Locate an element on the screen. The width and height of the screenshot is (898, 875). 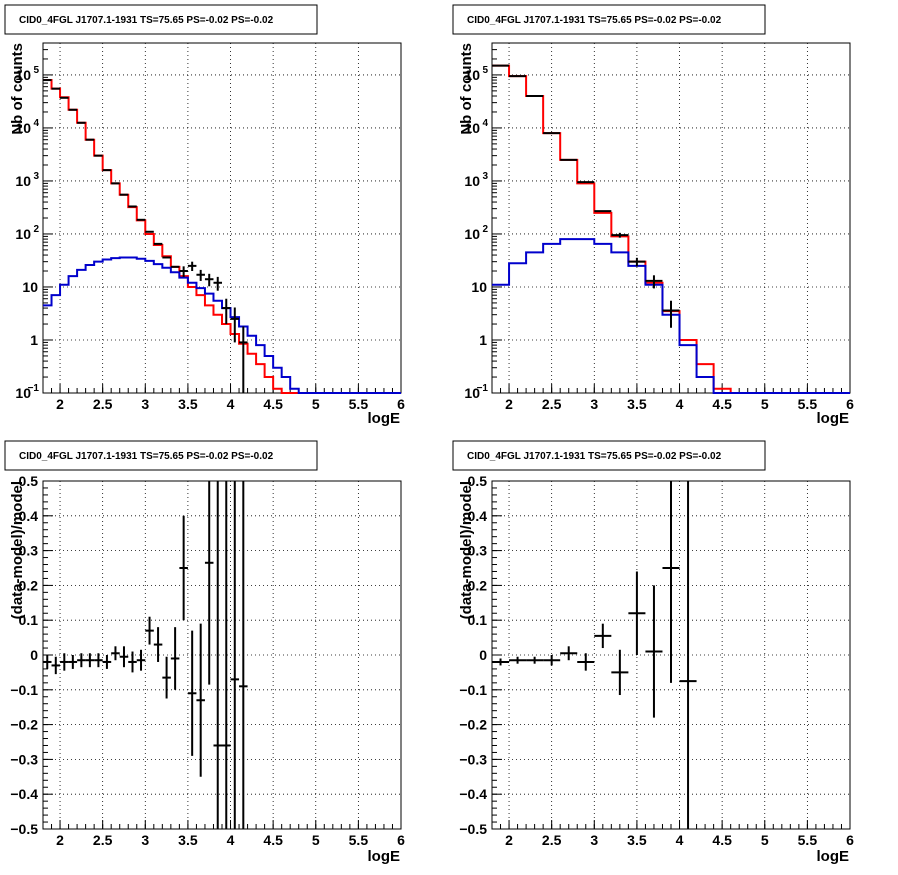
y-axis-label: Nb of counts is located at coordinates (17, 89).